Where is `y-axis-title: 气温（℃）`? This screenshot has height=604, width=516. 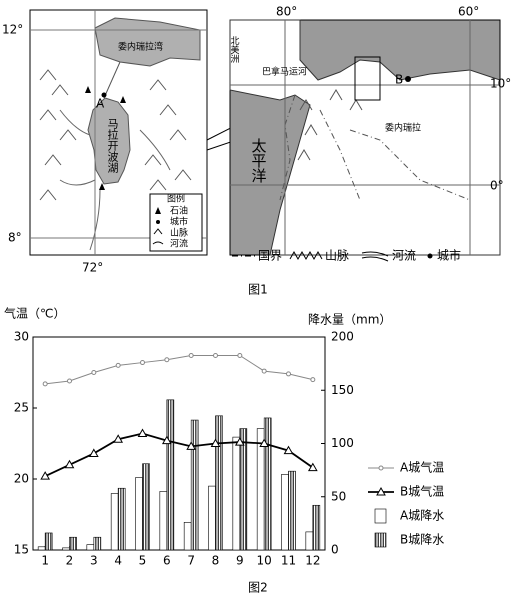 y-axis-title: 气温（℃） is located at coordinates (34, 313).